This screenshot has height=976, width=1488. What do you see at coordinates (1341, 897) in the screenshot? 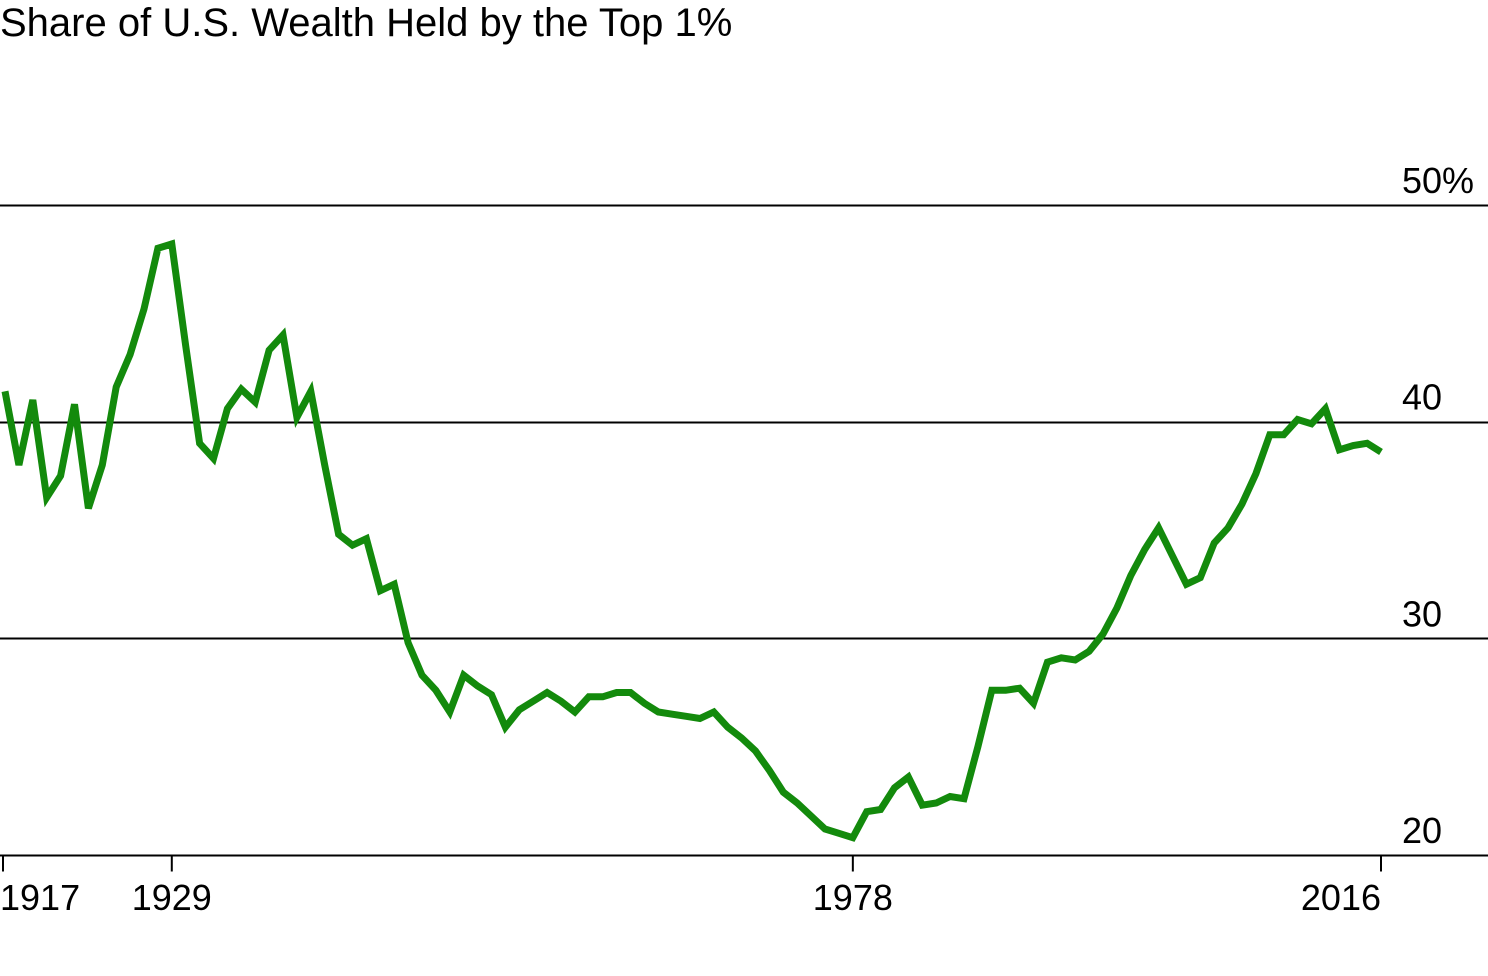
I see `x-tick-label-2016: 2016` at bounding box center [1341, 897].